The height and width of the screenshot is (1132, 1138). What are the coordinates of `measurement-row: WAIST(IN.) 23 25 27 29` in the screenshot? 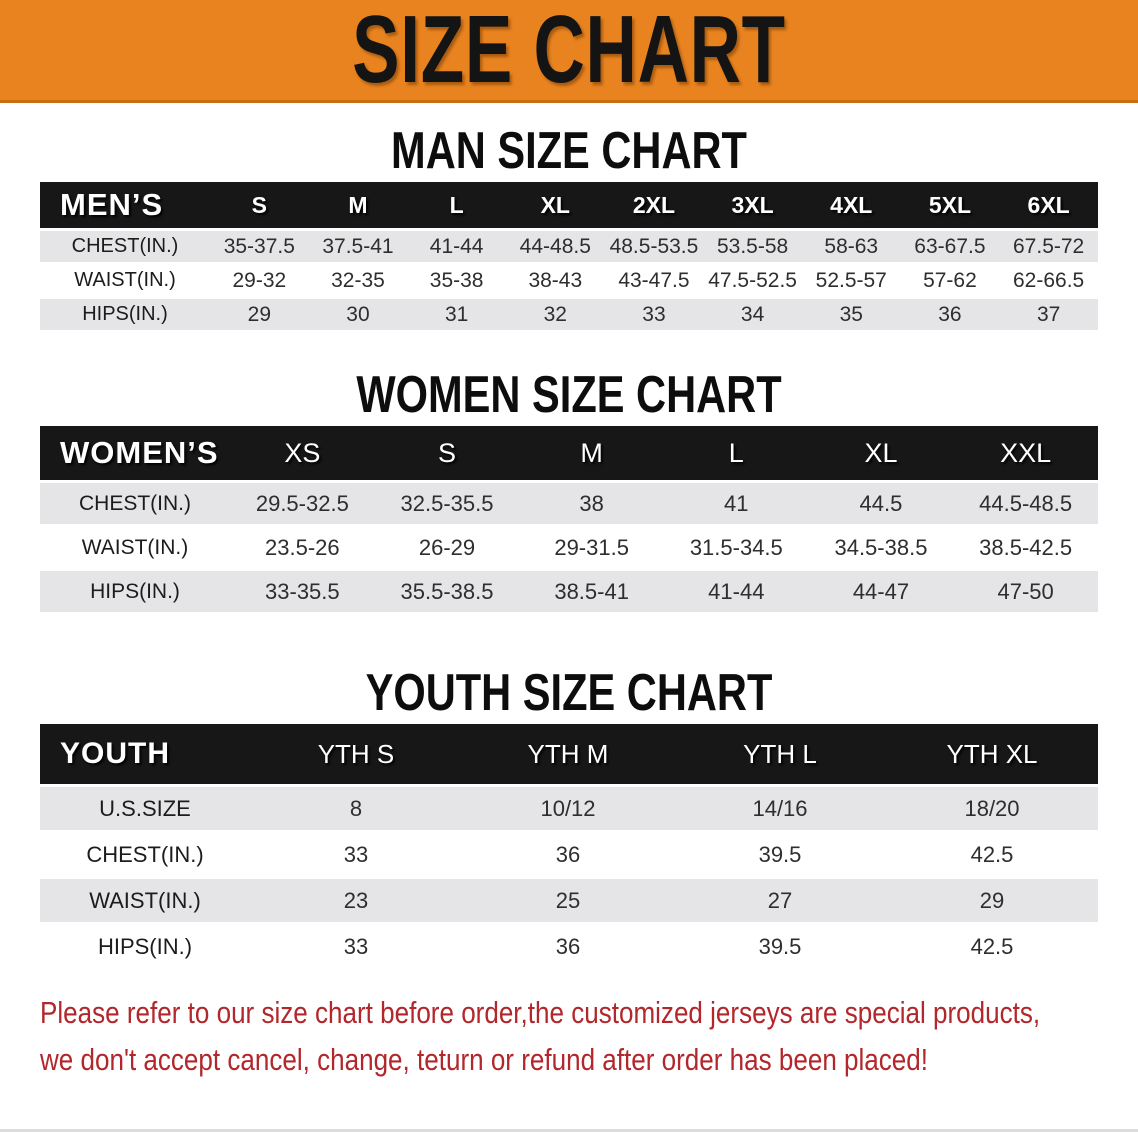 It's located at (569, 900).